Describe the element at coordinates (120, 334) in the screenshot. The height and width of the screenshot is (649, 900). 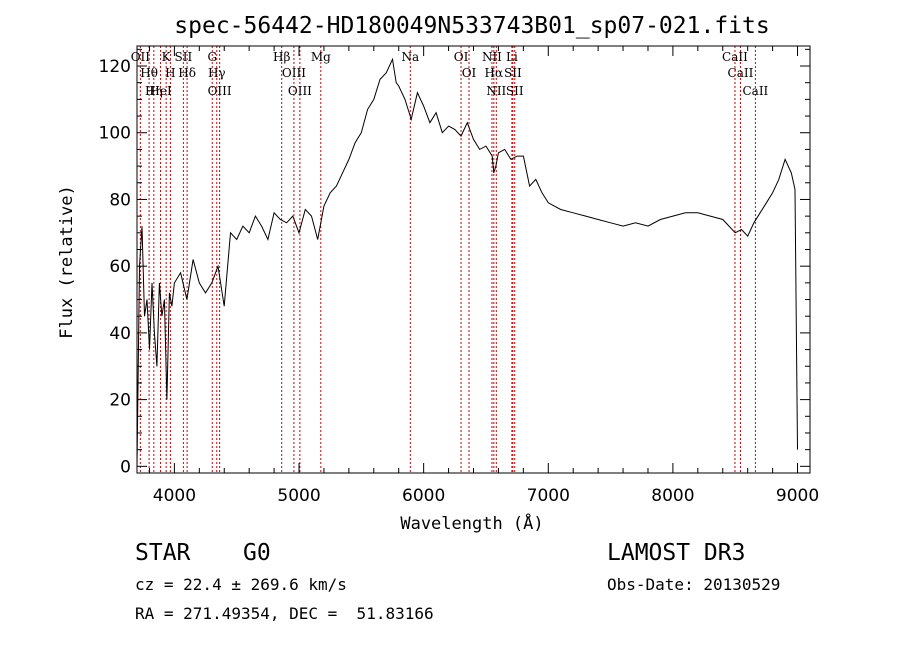
I see `y-tick-label: 40` at that location.